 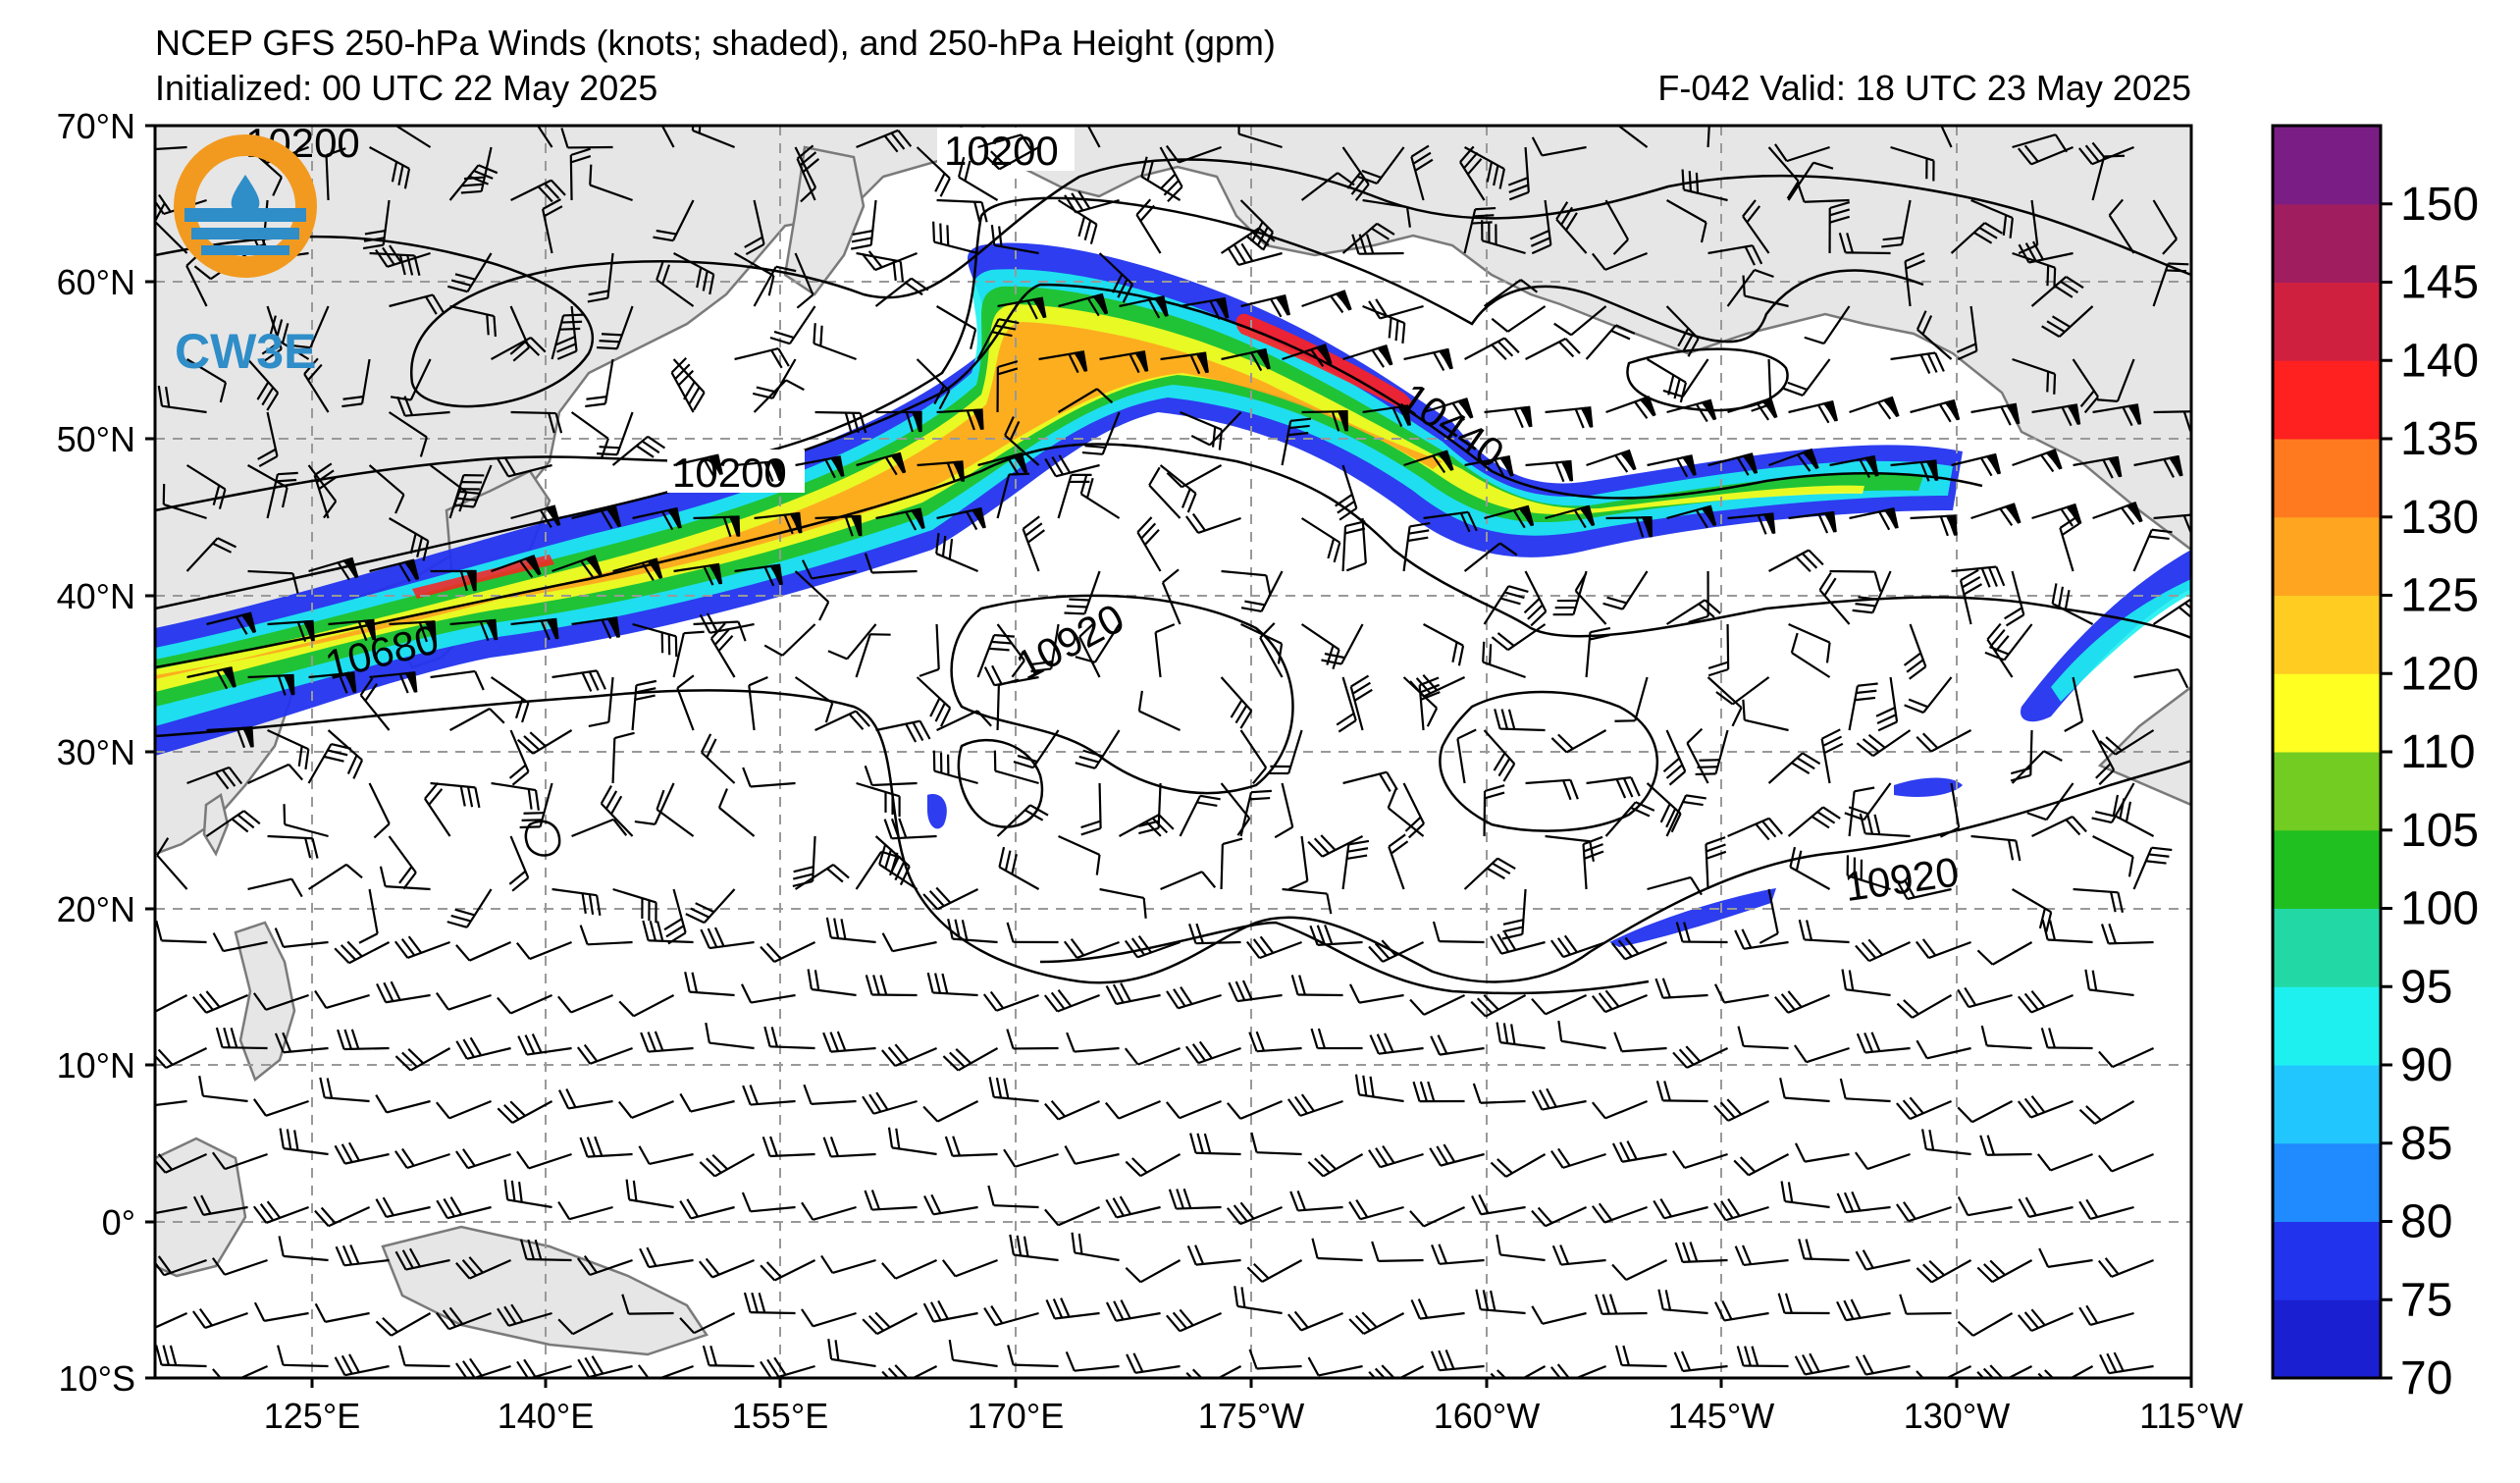 What do you see at coordinates (1487, 1416) in the screenshot?
I see `lon-label: 160°W` at bounding box center [1487, 1416].